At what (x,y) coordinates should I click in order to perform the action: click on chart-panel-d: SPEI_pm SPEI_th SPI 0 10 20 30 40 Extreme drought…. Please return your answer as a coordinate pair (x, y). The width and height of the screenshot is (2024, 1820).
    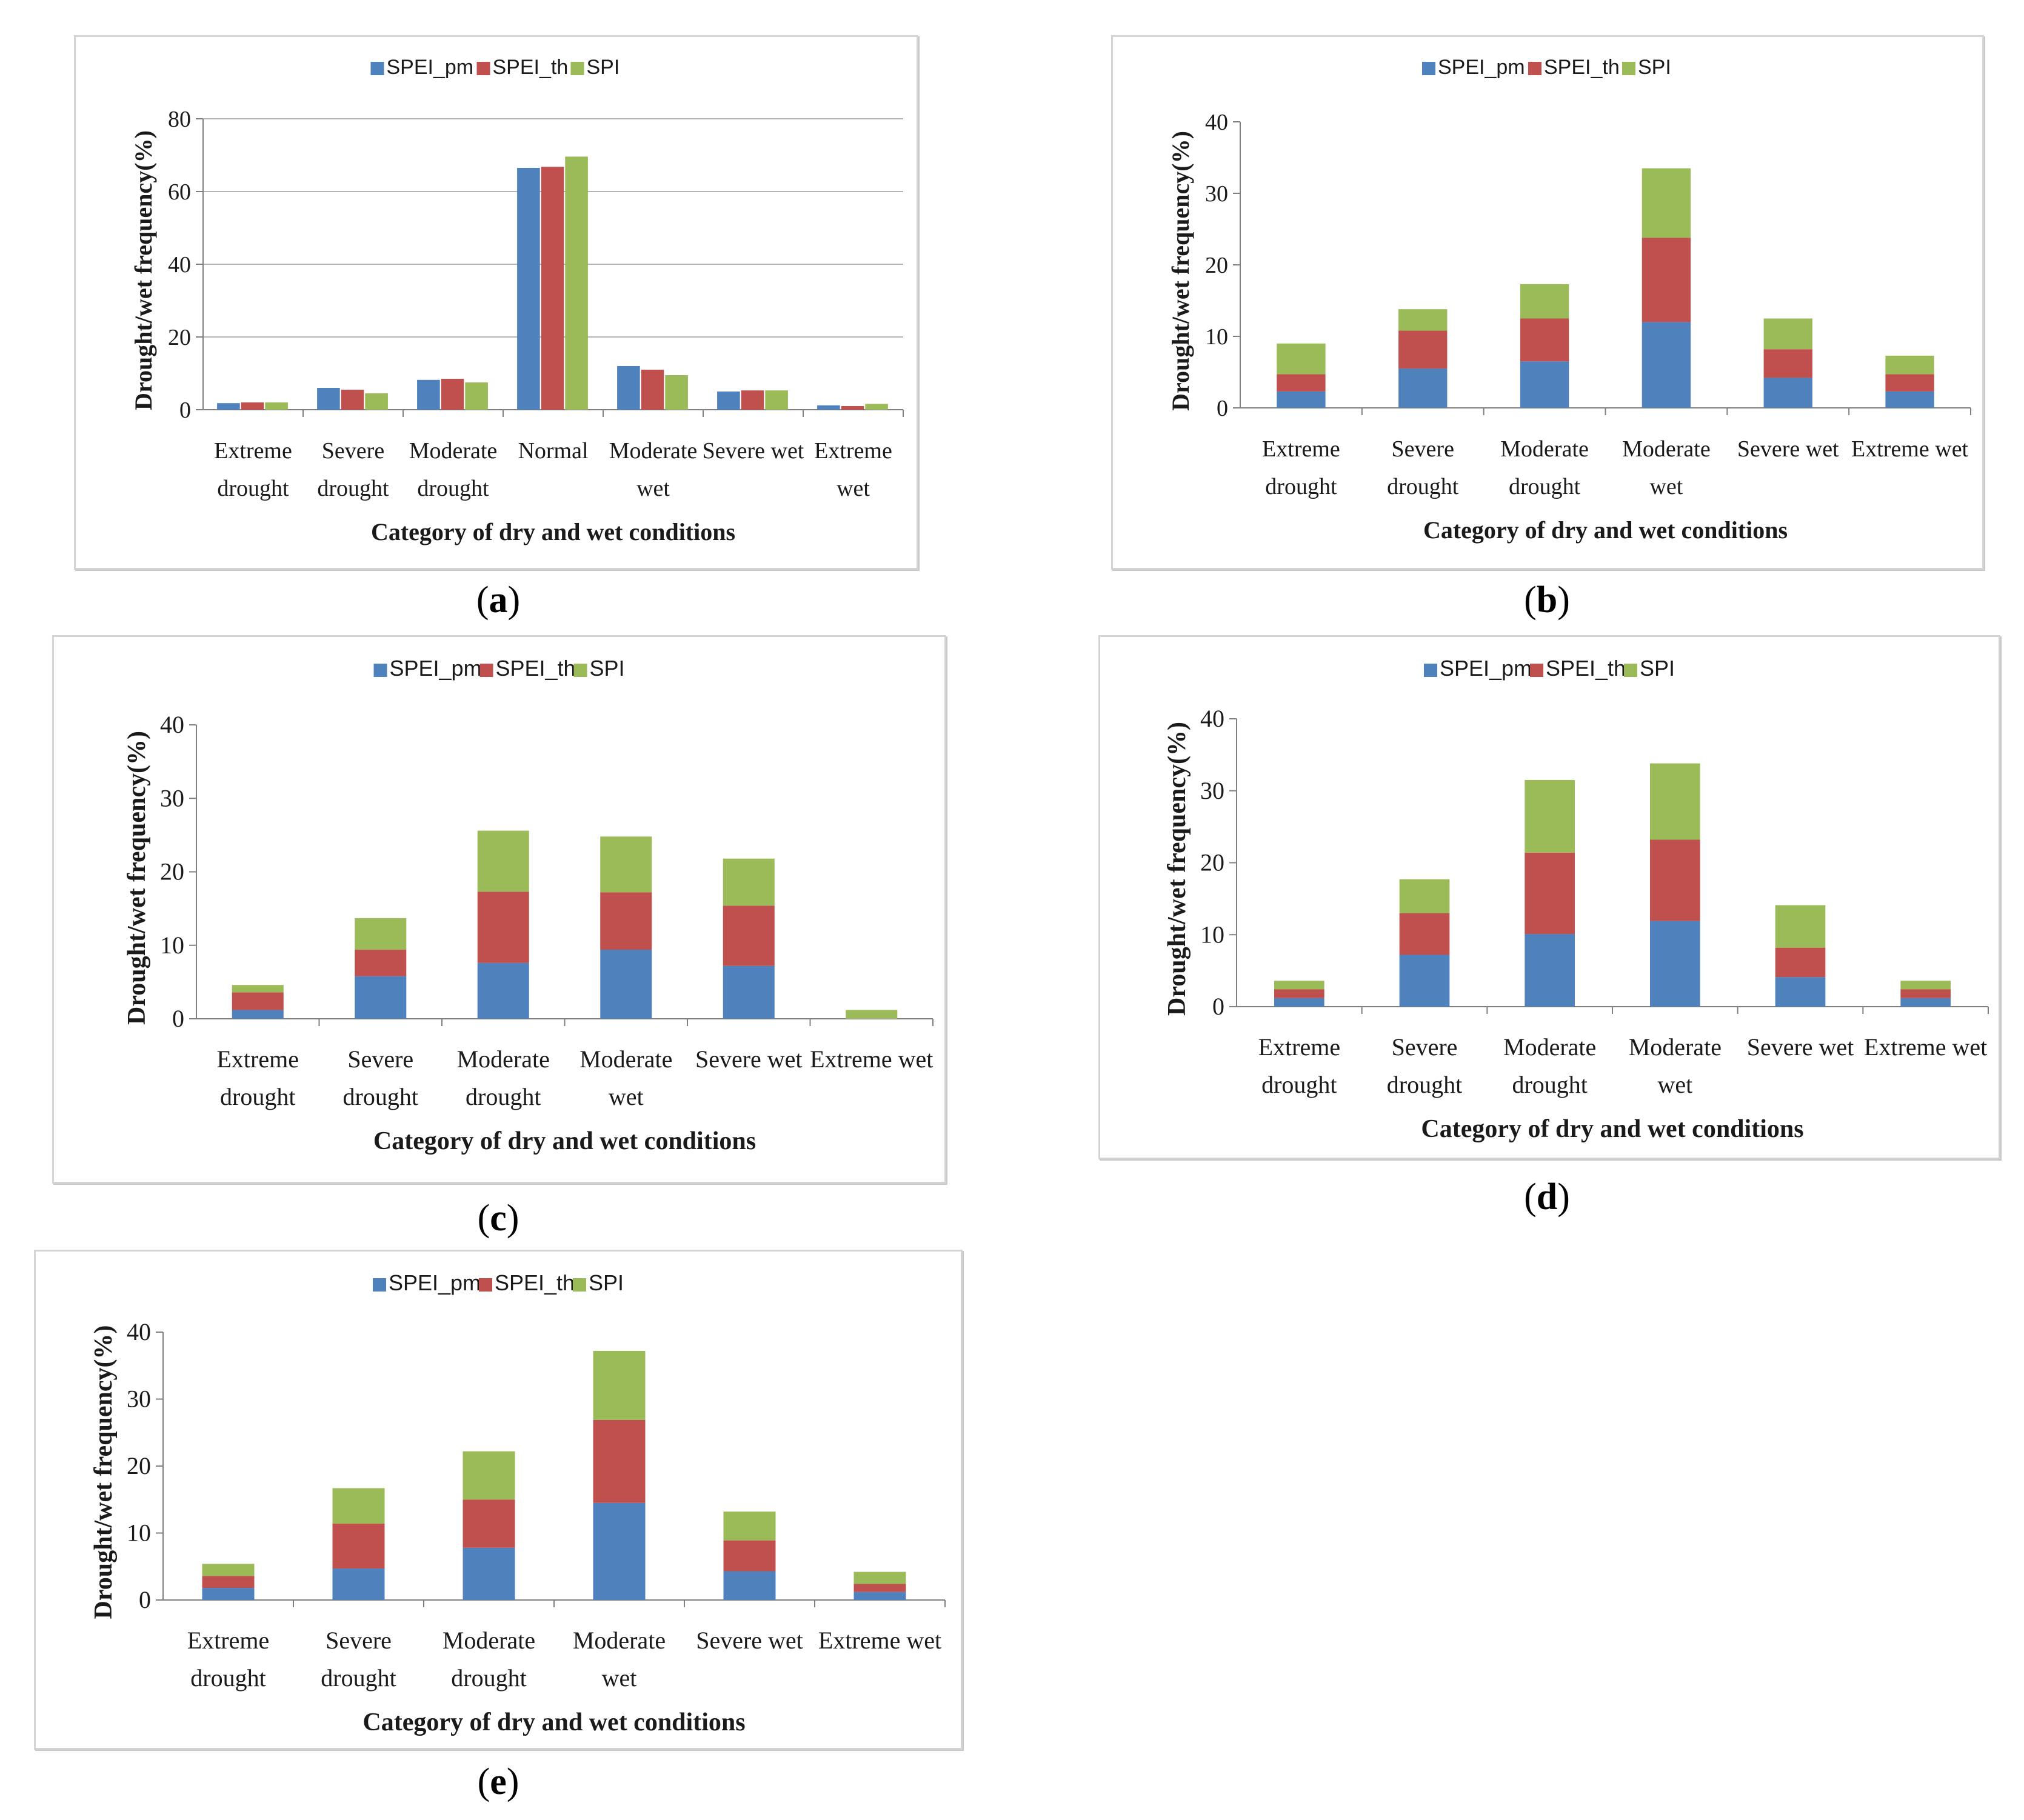
    Looking at the image, I should click on (1549, 897).